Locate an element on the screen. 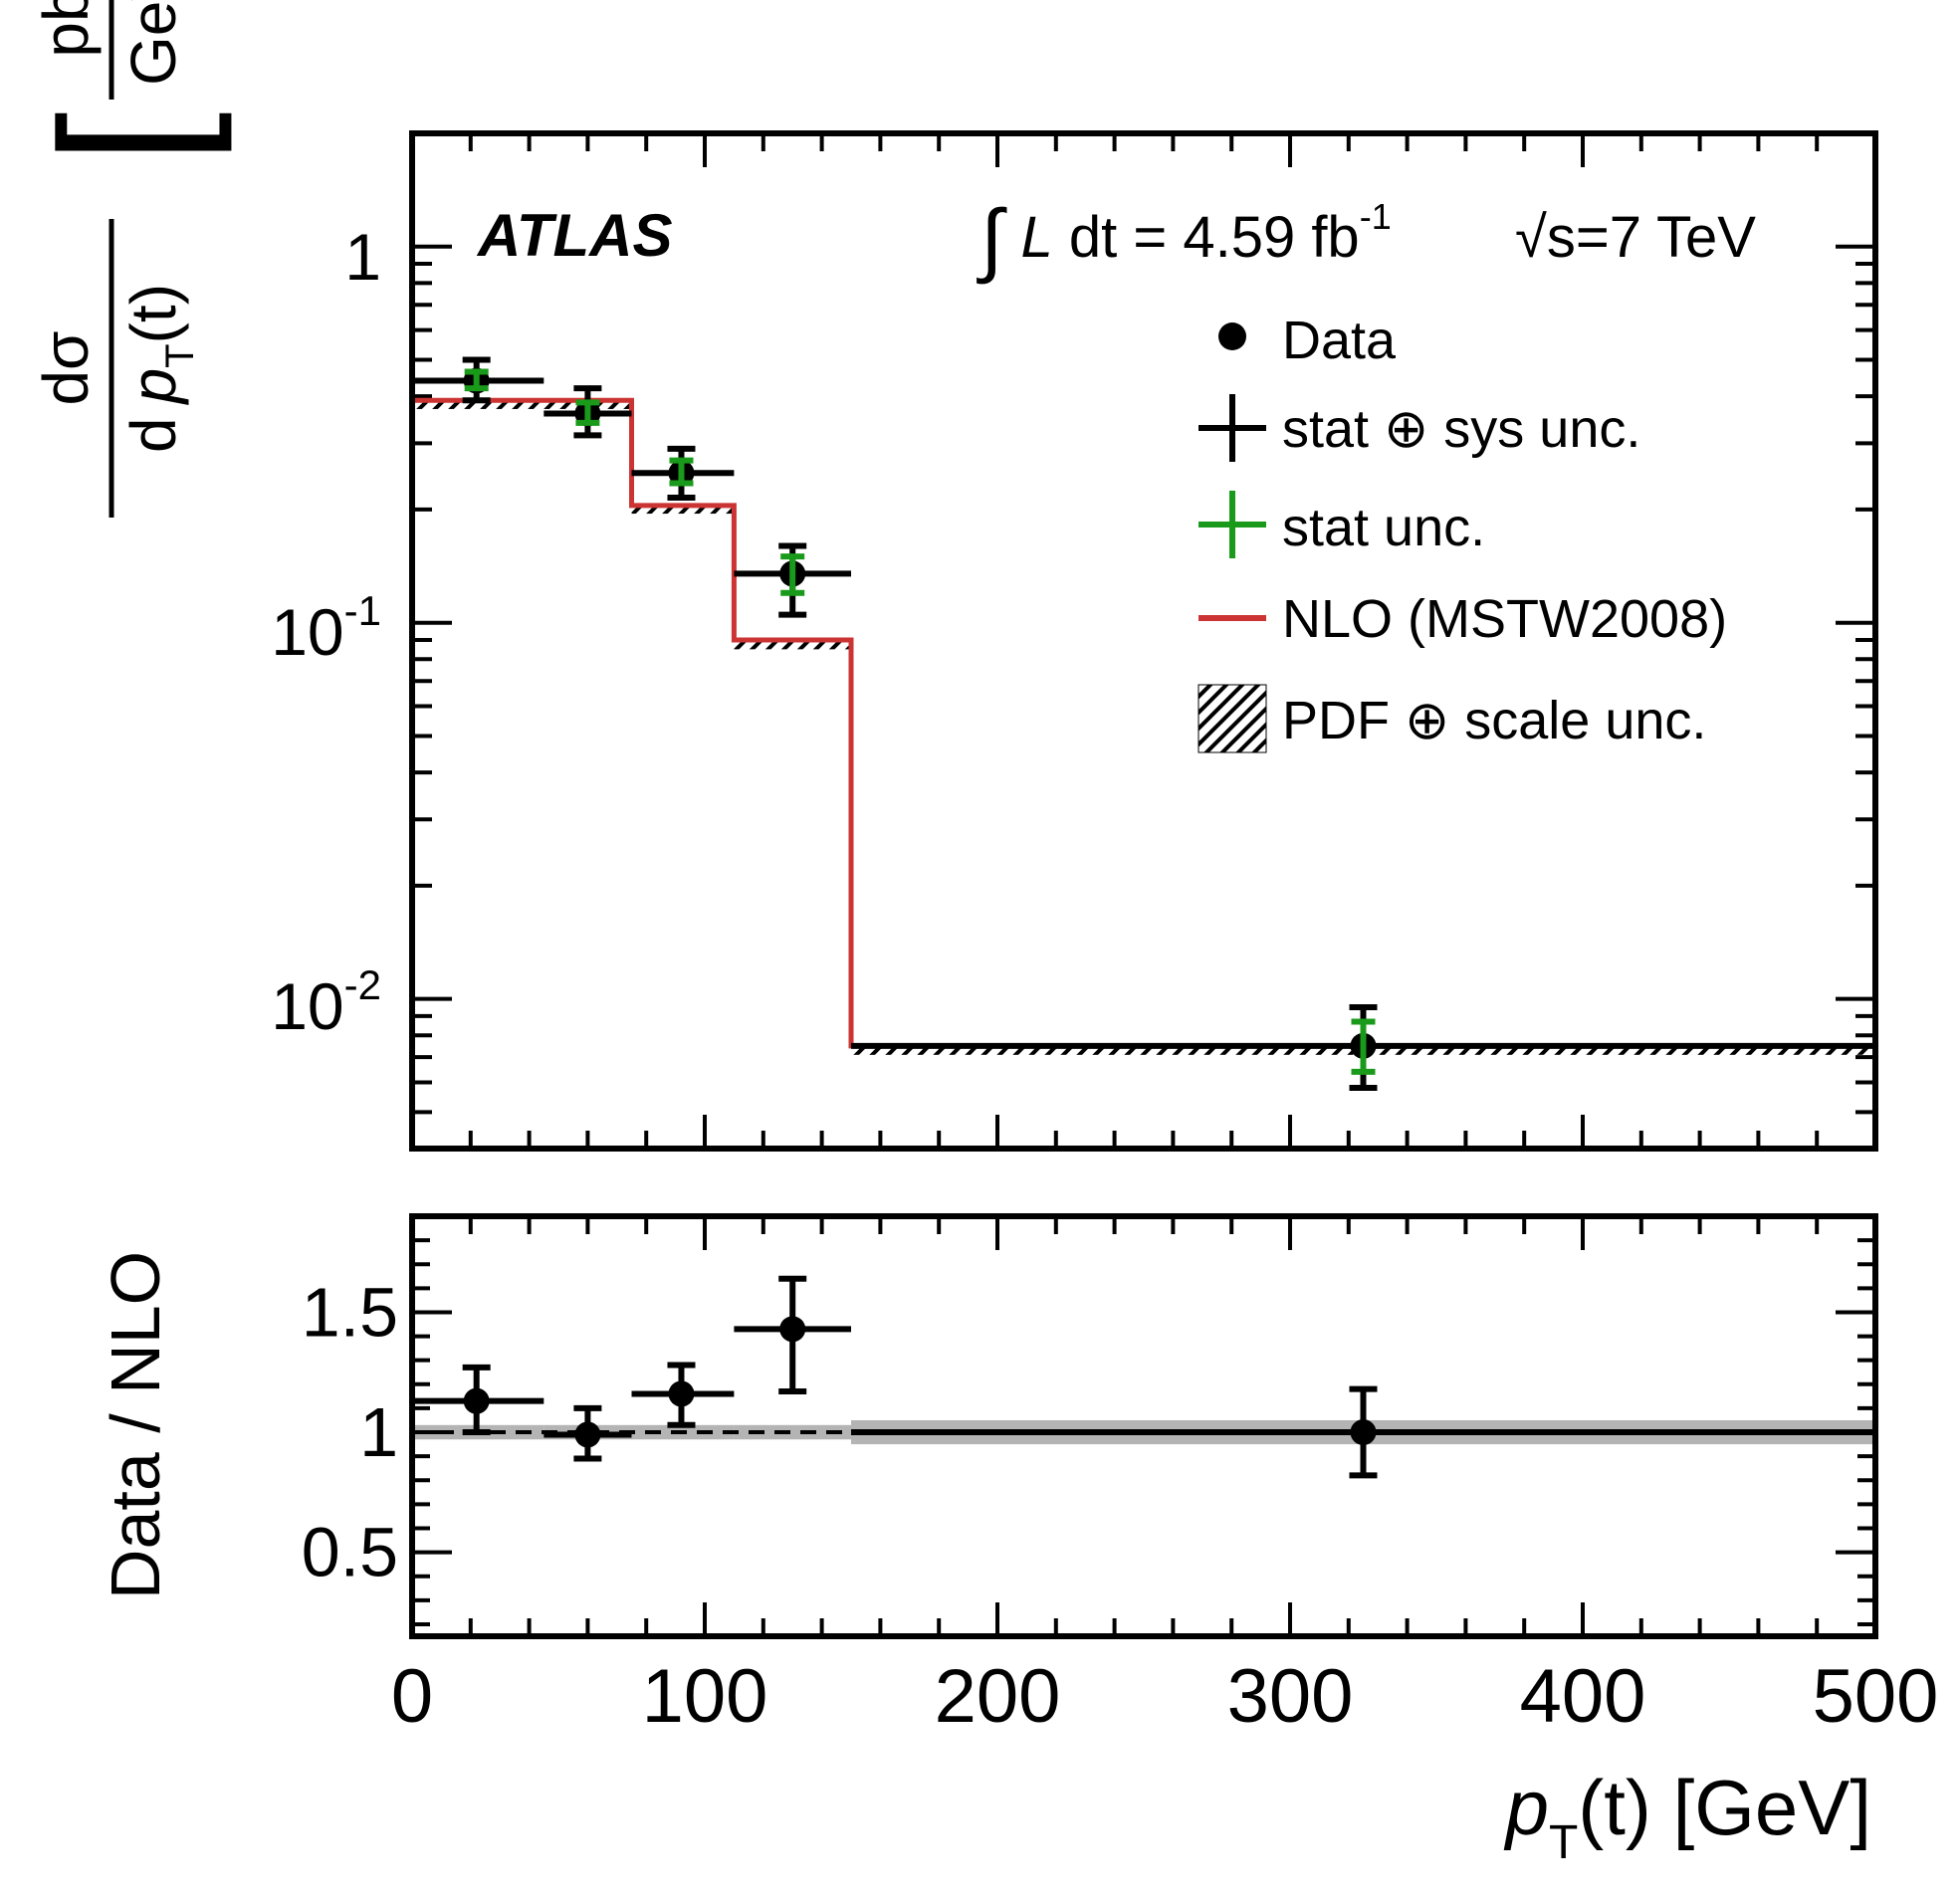 The height and width of the screenshot is (1901, 1960). xtick-label: 500 is located at coordinates (1876, 1696).